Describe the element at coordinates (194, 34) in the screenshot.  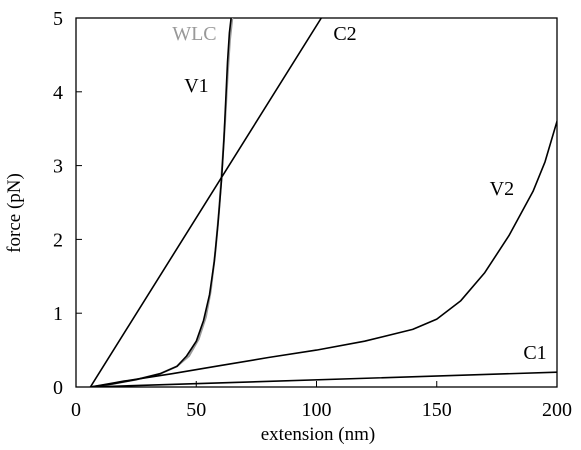
I see `curve-label-wlc: WLC` at that location.